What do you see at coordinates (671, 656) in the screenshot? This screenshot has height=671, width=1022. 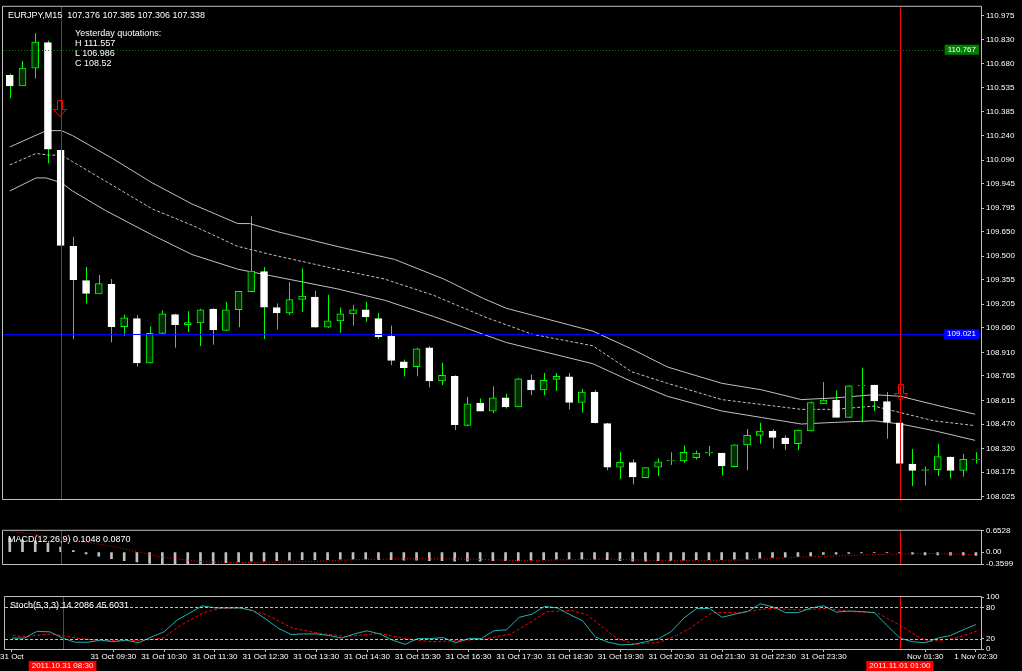 I see `x-tick-label: 31 Oct 20:30` at bounding box center [671, 656].